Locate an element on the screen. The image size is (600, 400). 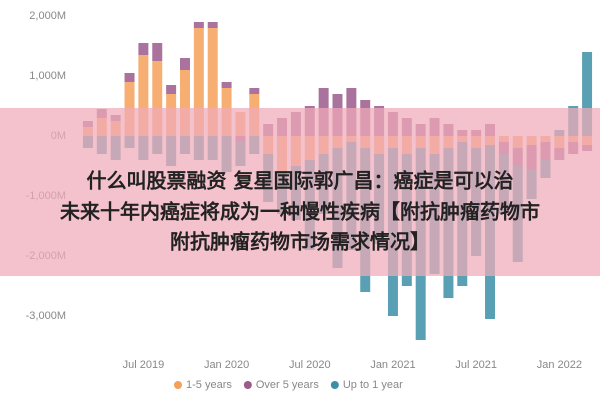
legend-label: Up to 1 year is located at coordinates (373, 385).